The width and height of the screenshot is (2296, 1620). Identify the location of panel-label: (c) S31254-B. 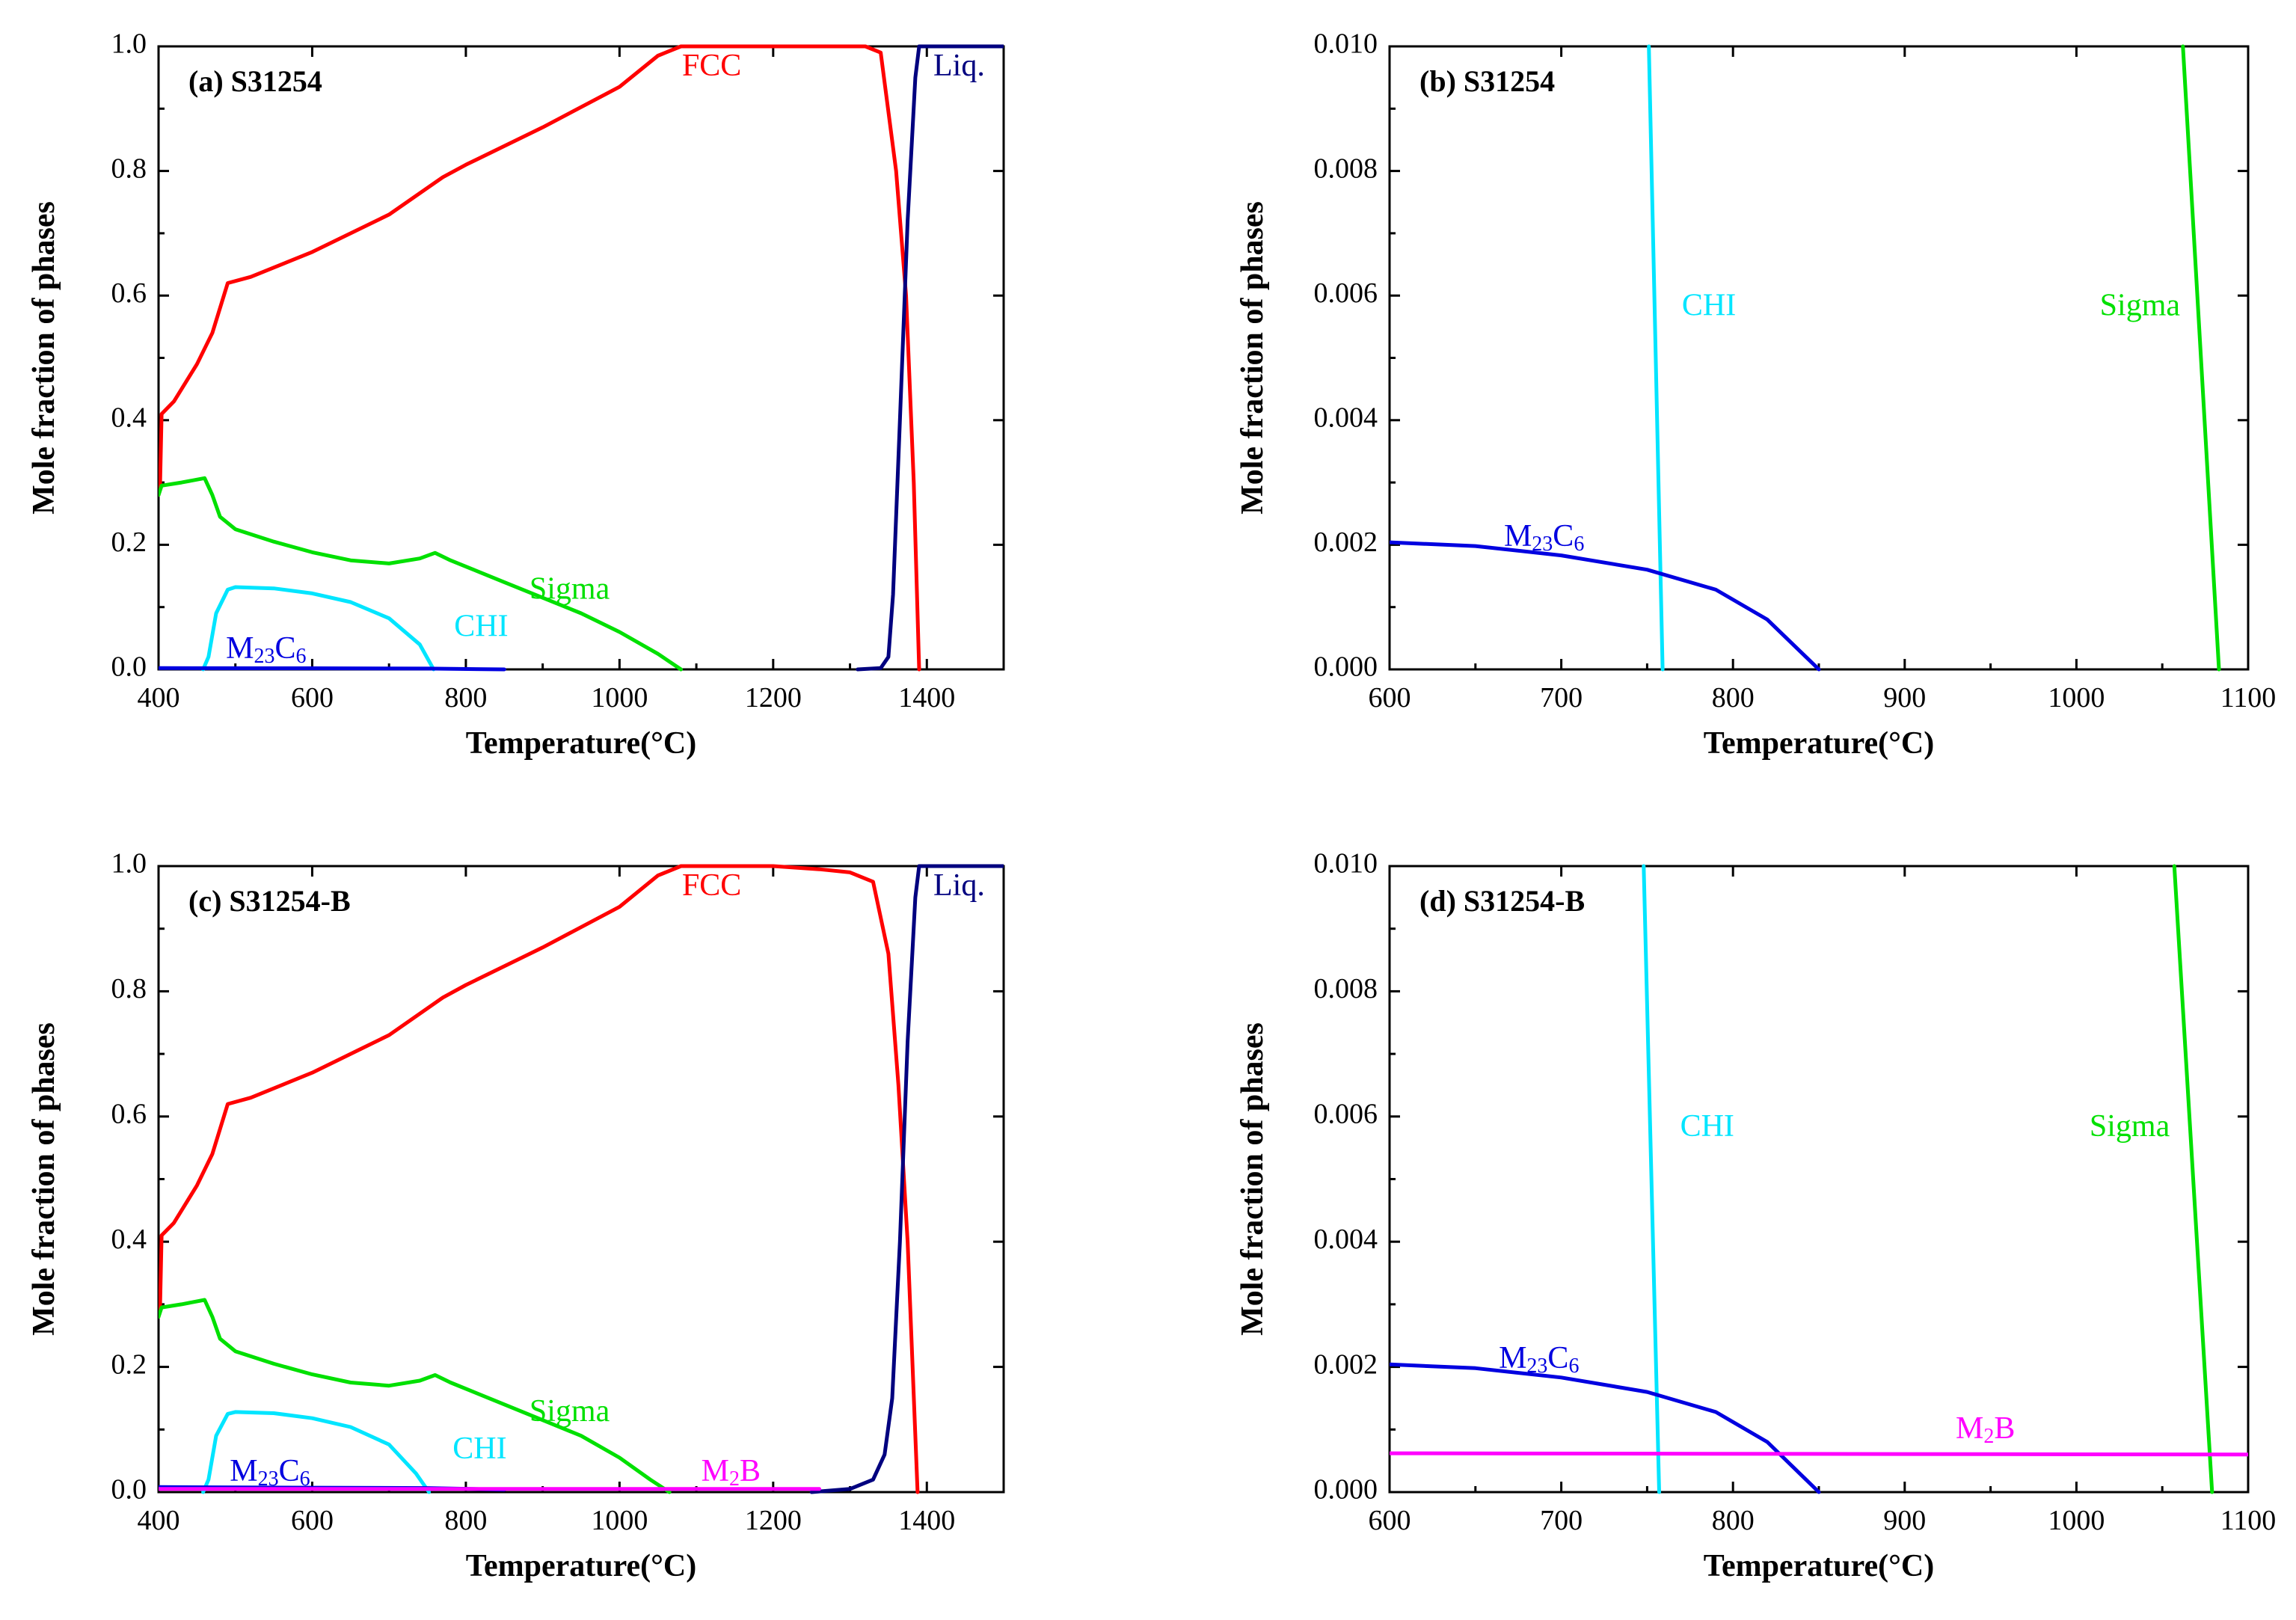
(269, 901).